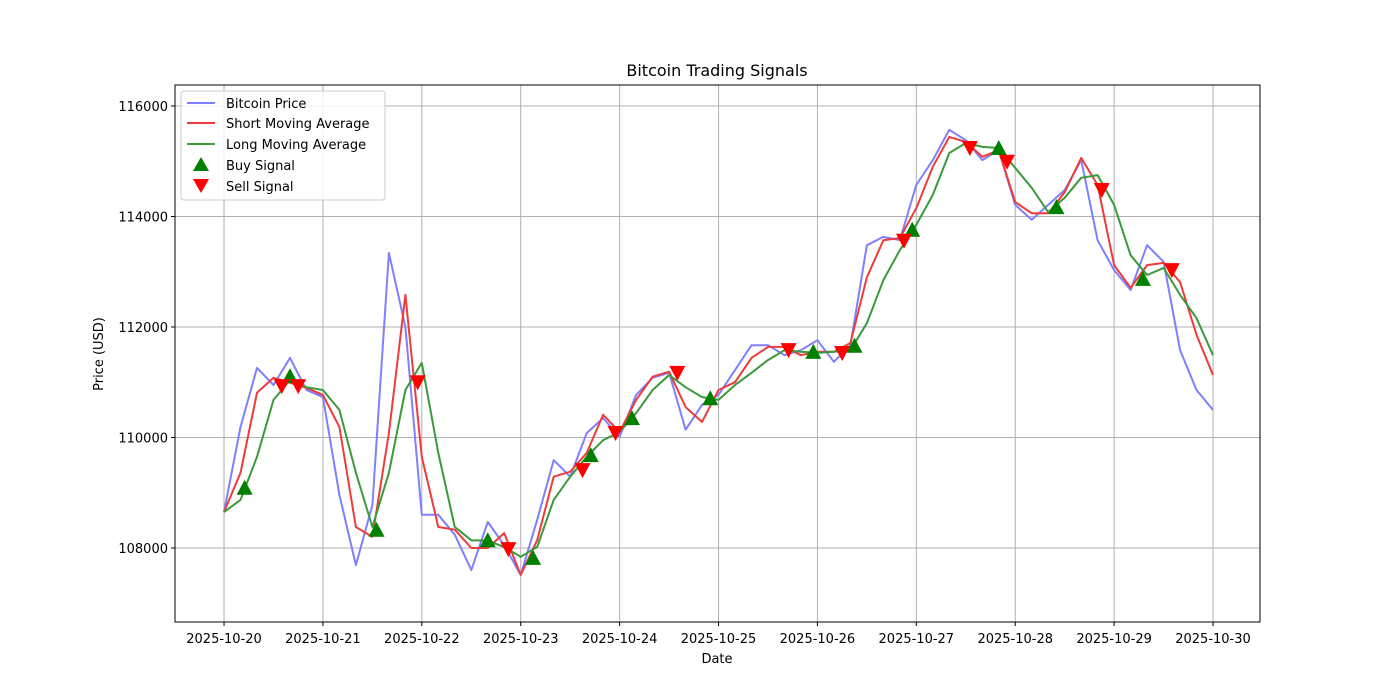 The width and height of the screenshot is (1400, 700). Describe the element at coordinates (917, 639) in the screenshot. I see `x-tick-label: 2025-10-27` at that location.